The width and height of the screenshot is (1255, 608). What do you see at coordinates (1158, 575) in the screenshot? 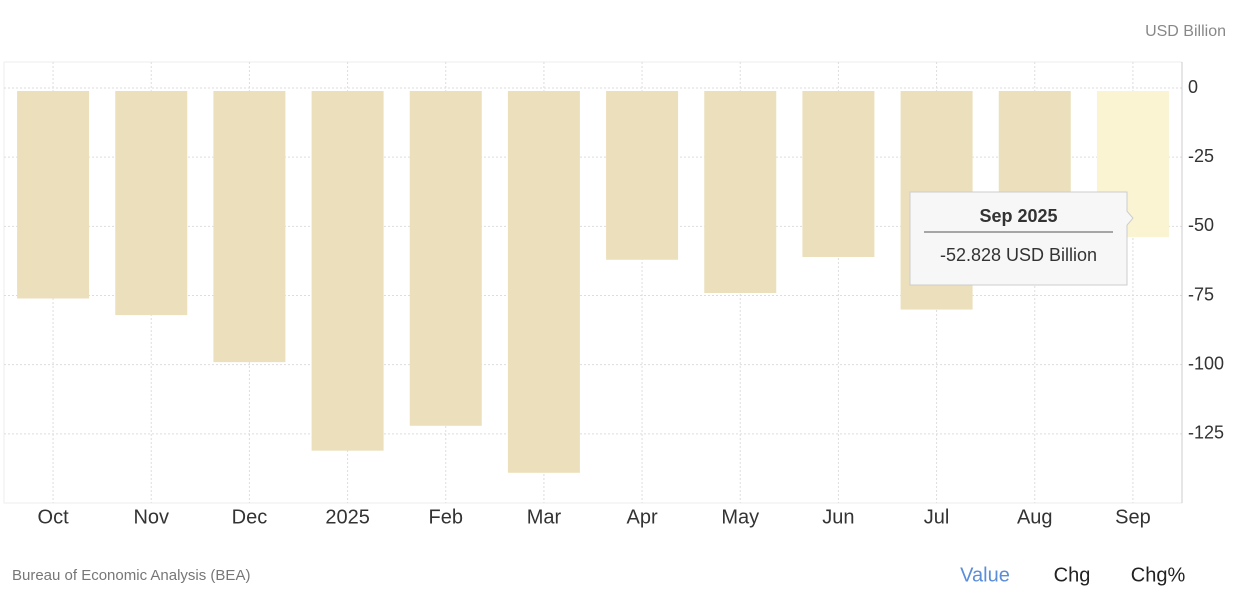
I see `toggle-button: Chg%` at bounding box center [1158, 575].